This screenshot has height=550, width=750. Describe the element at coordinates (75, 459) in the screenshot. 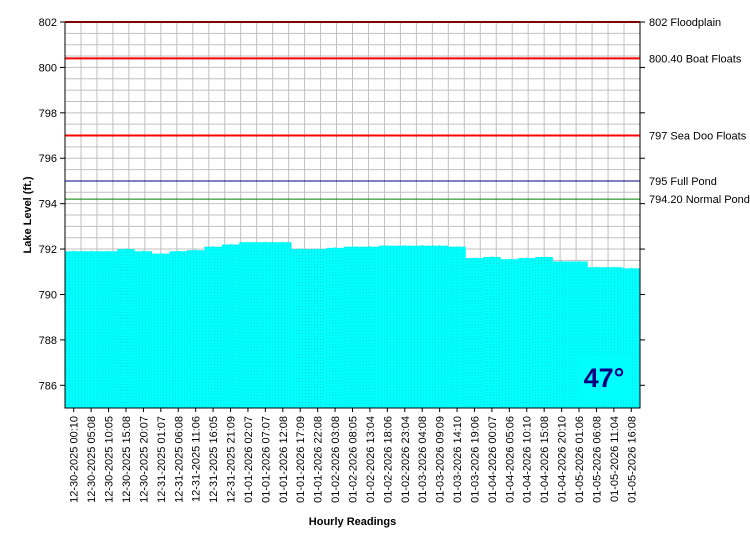

I see `x-tick-label: 12-30-2025 00:10` at that location.